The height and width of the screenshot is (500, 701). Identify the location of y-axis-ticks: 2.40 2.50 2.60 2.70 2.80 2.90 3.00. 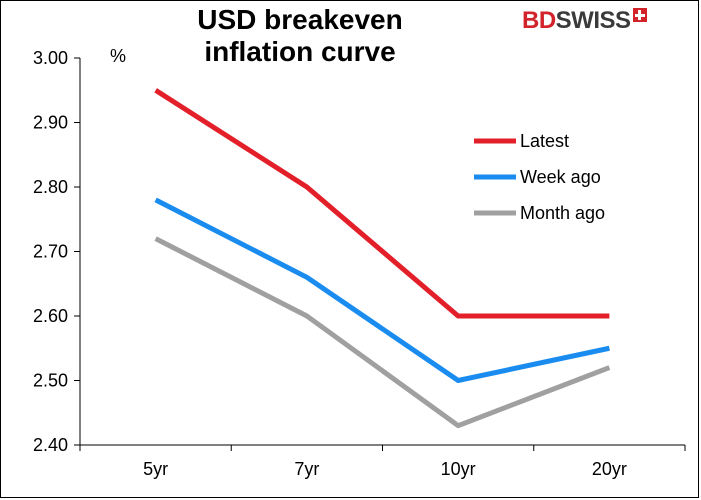
(56, 251).